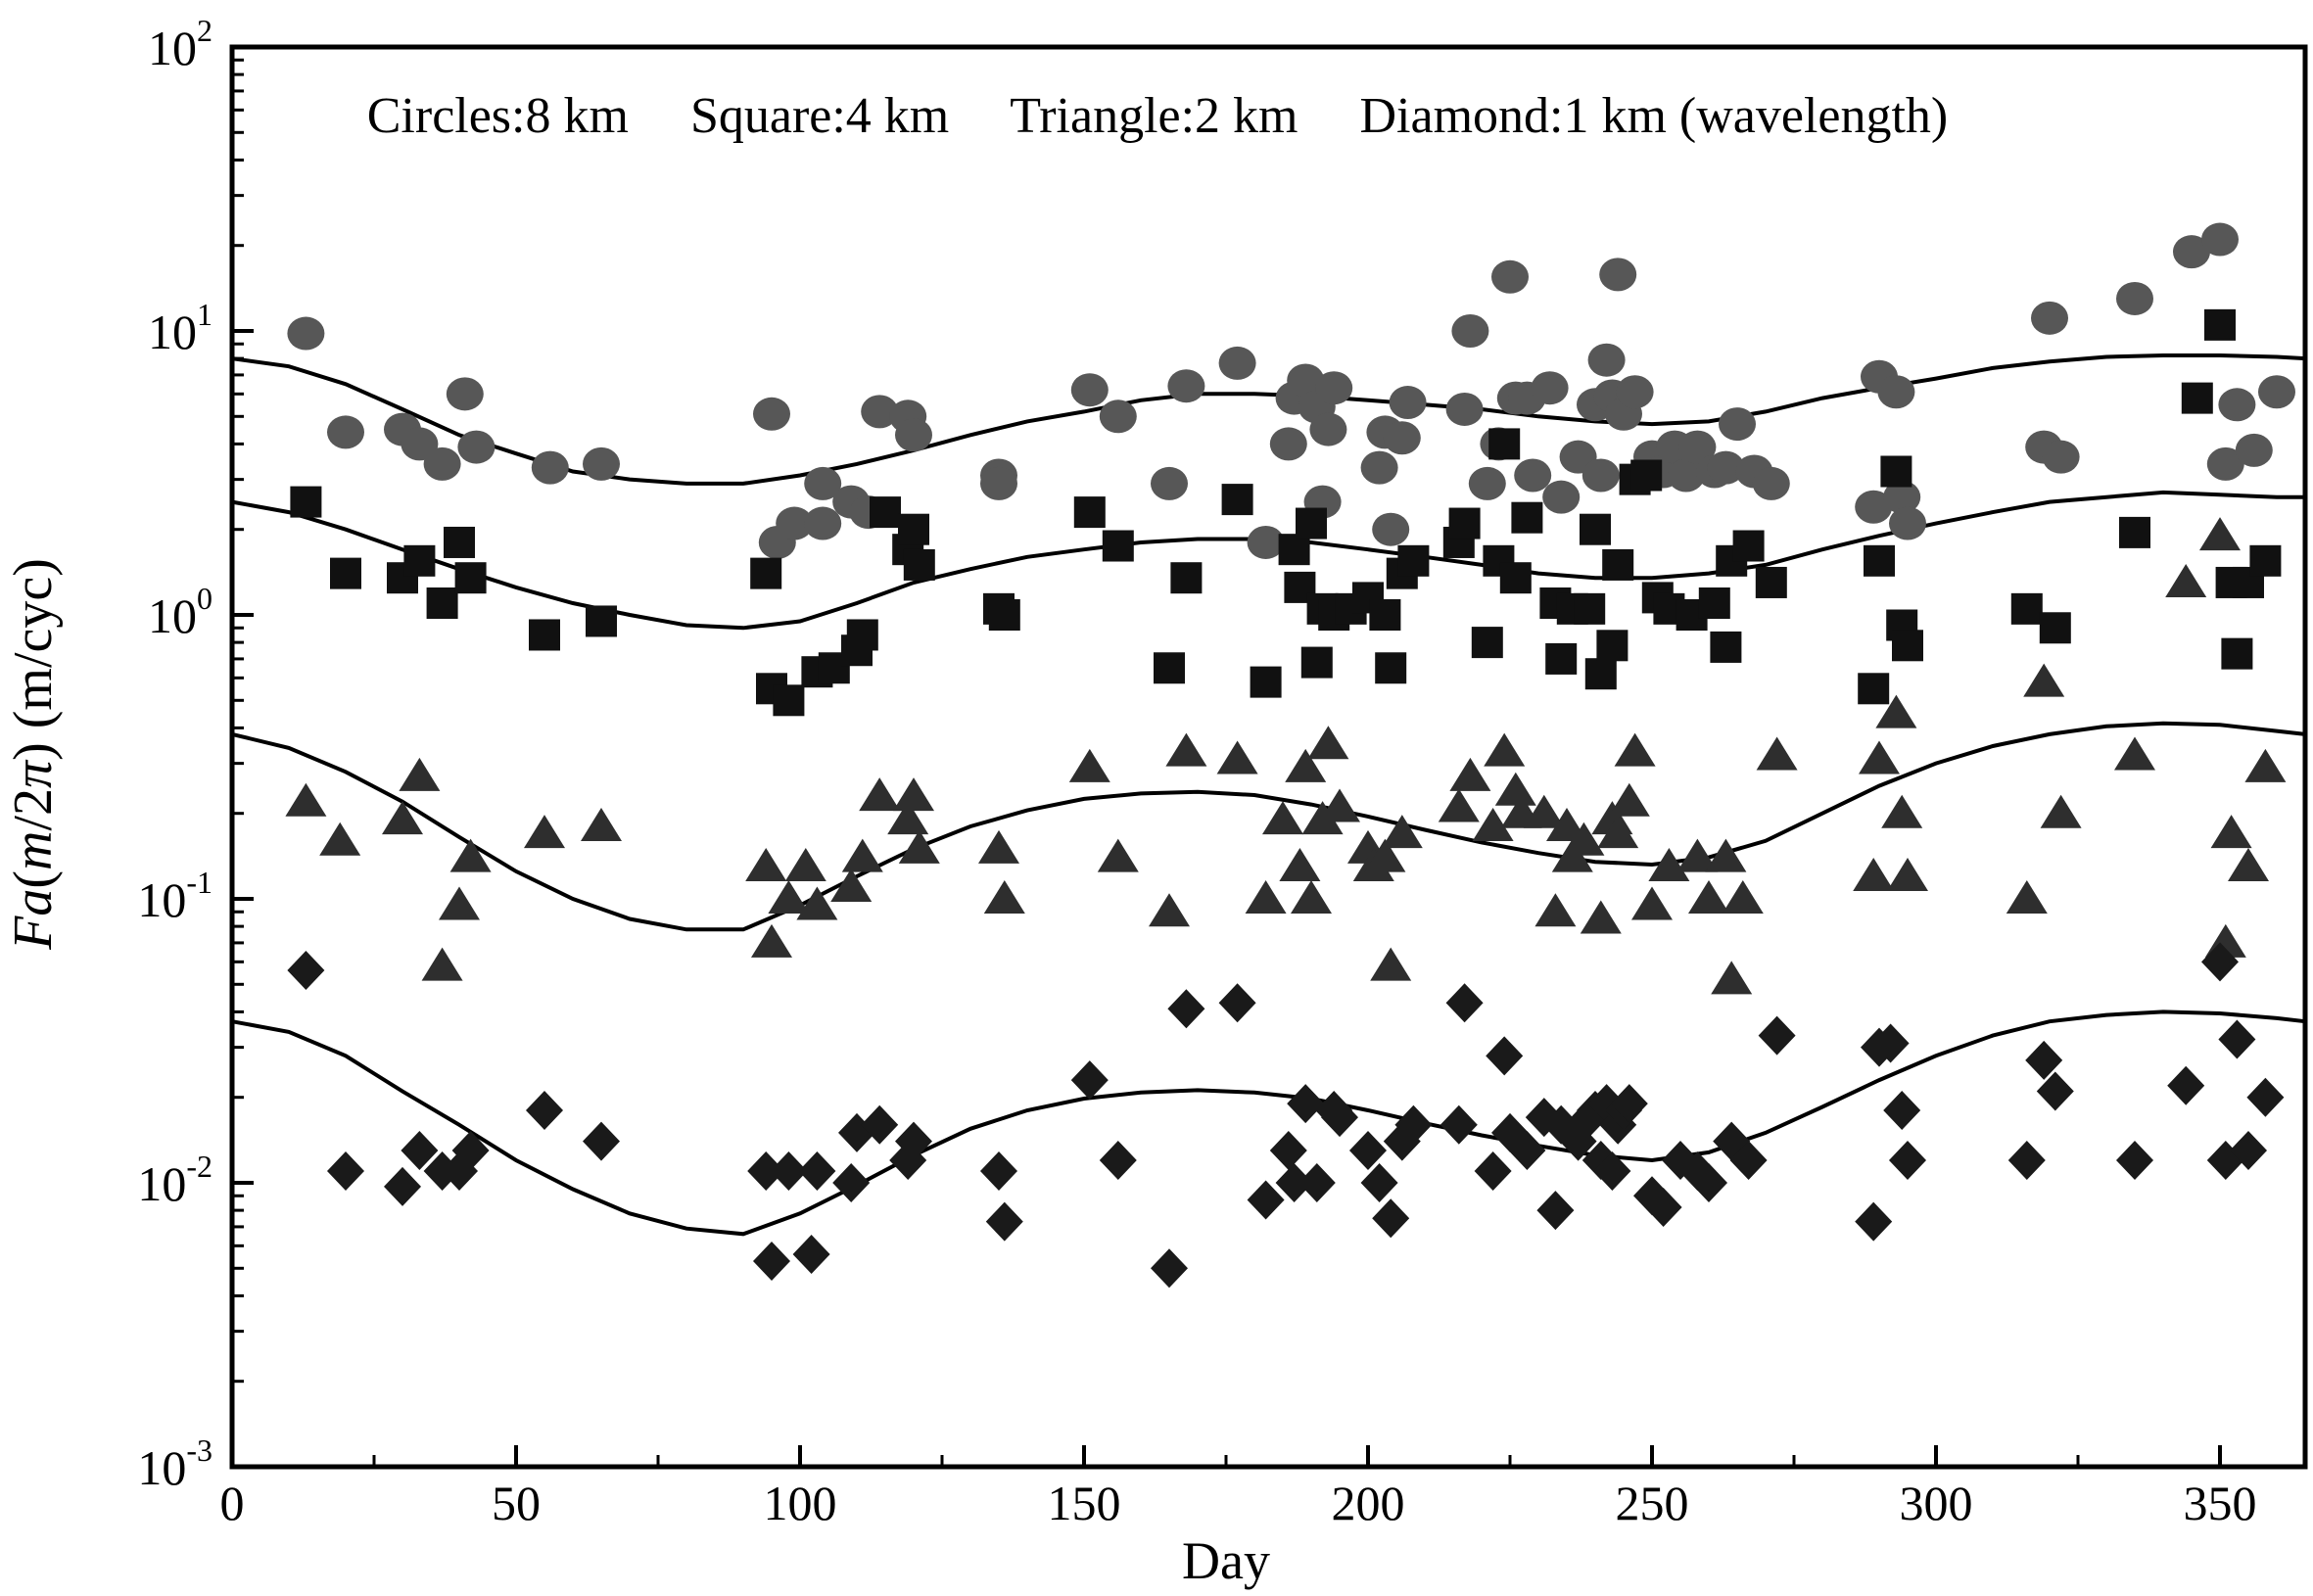 Image resolution: width=2313 pixels, height=1596 pixels. I want to click on x-tick-label: 50, so click(516, 1503).